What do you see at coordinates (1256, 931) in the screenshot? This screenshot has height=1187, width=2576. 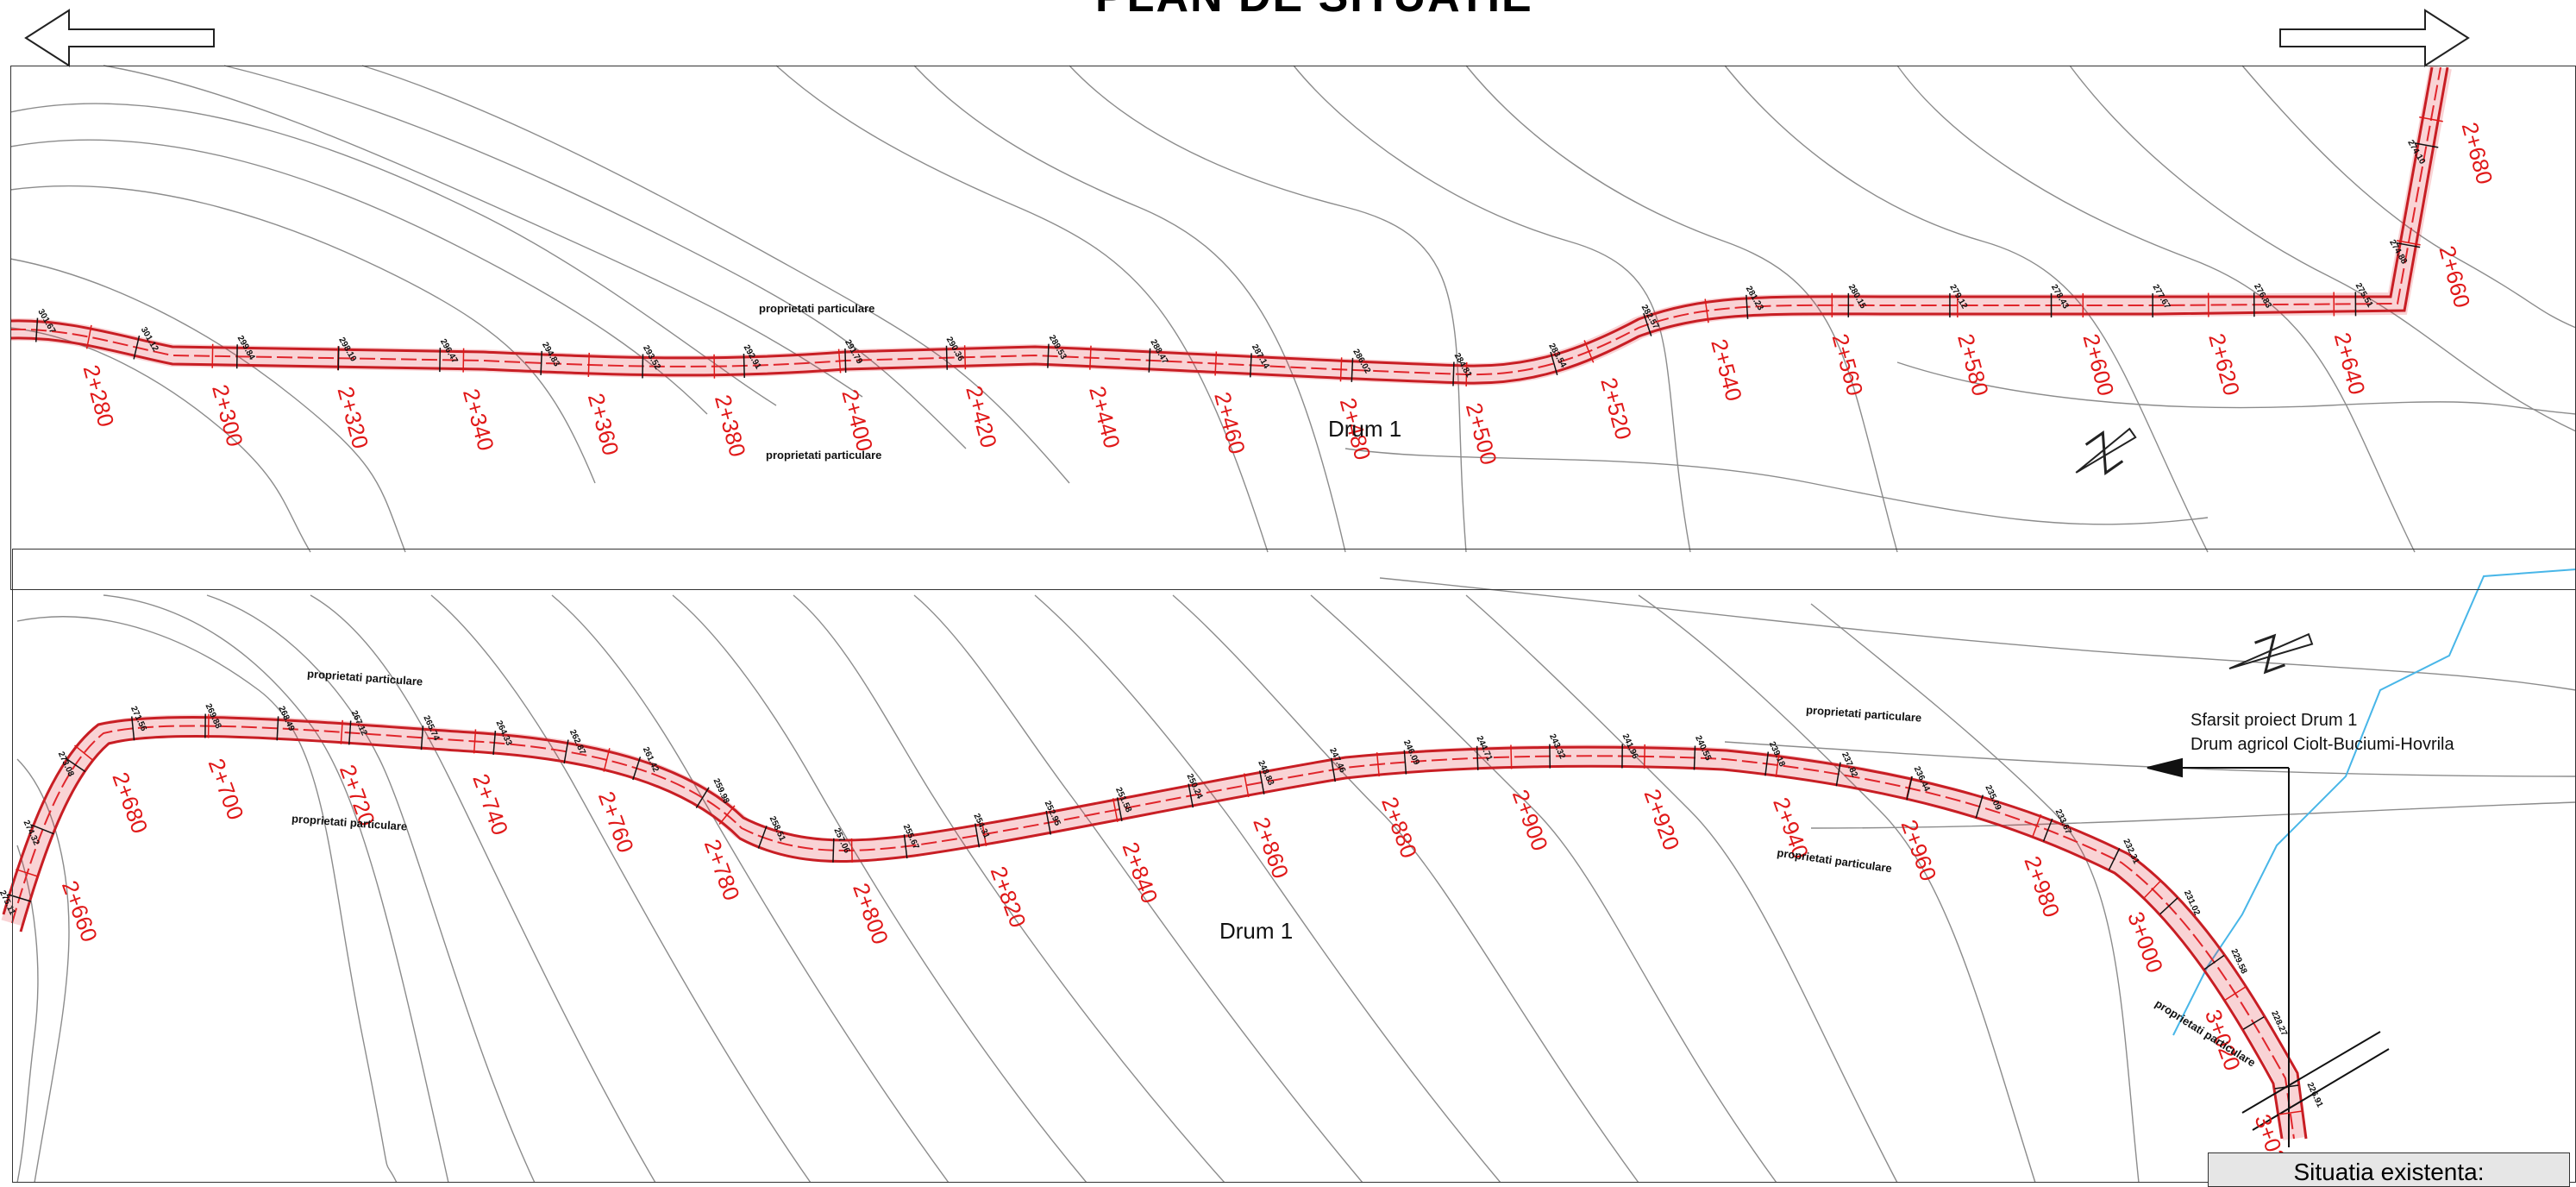 I see `road-label-bottom: Drum 1` at bounding box center [1256, 931].